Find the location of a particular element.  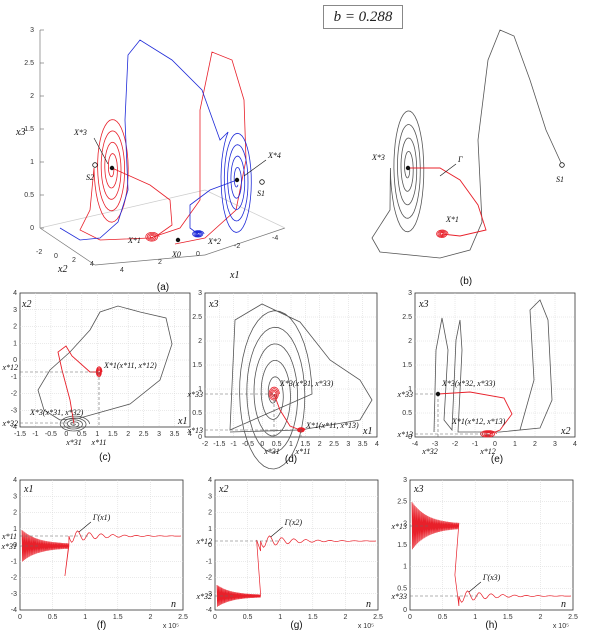

h-x-exp: x 10⁵ is located at coordinates (561, 626).